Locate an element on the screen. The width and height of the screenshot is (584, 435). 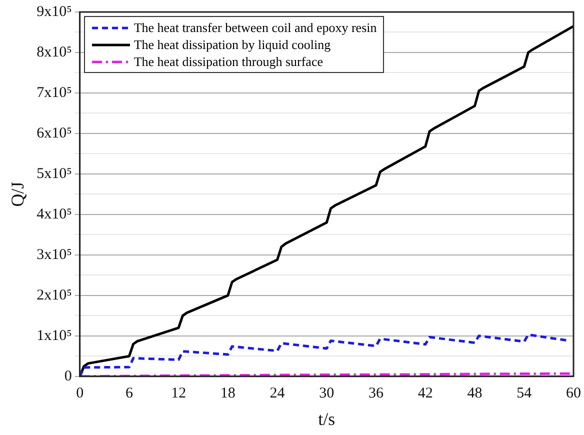
legend-label: The heat dissipation through surface is located at coordinates (228, 61).